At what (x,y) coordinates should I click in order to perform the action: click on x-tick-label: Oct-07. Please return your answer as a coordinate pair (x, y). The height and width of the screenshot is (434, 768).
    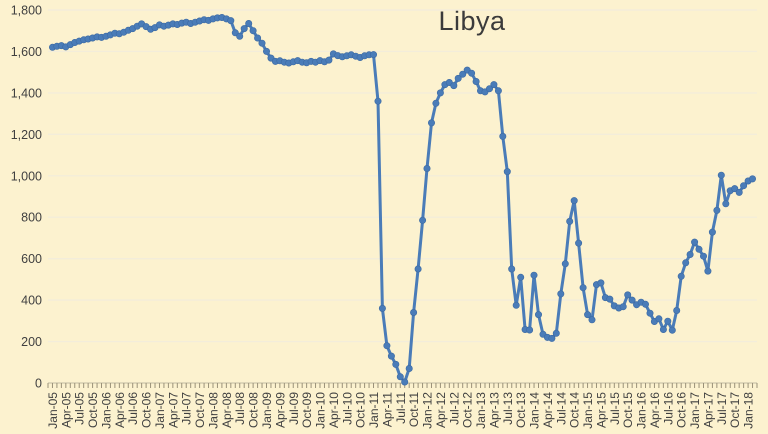
    Looking at the image, I should click on (200, 410).